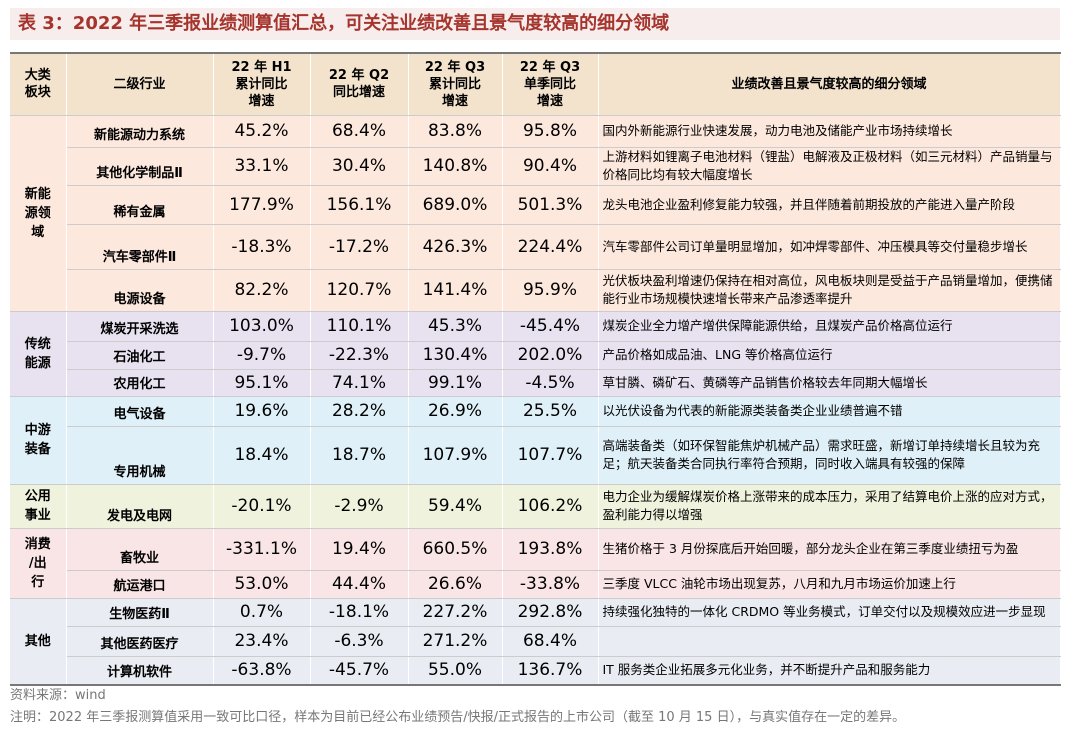  Describe the element at coordinates (455, 247) in the screenshot. I see `value-cell: 426.3%` at that location.